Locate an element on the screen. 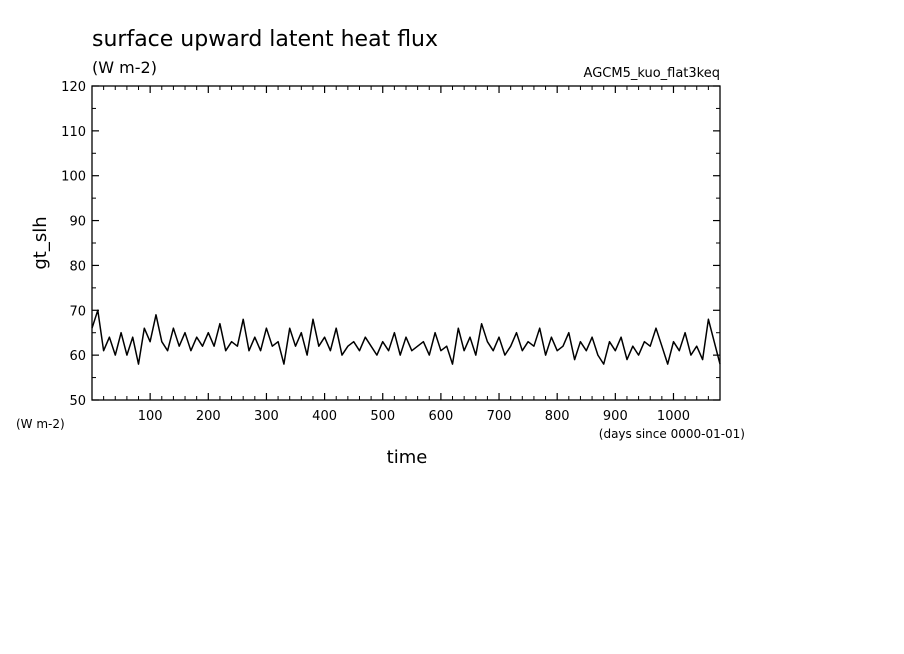  x-tick-label: 200 is located at coordinates (208, 416).